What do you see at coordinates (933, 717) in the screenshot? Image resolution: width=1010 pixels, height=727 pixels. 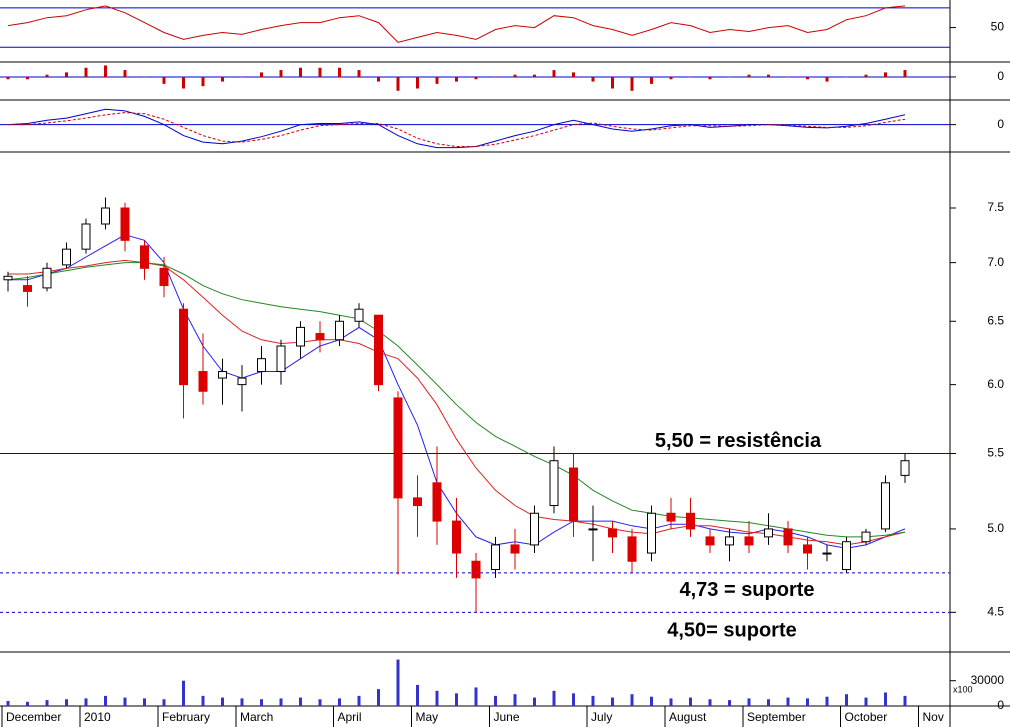 I see `x-tick-label: Nov` at bounding box center [933, 717].